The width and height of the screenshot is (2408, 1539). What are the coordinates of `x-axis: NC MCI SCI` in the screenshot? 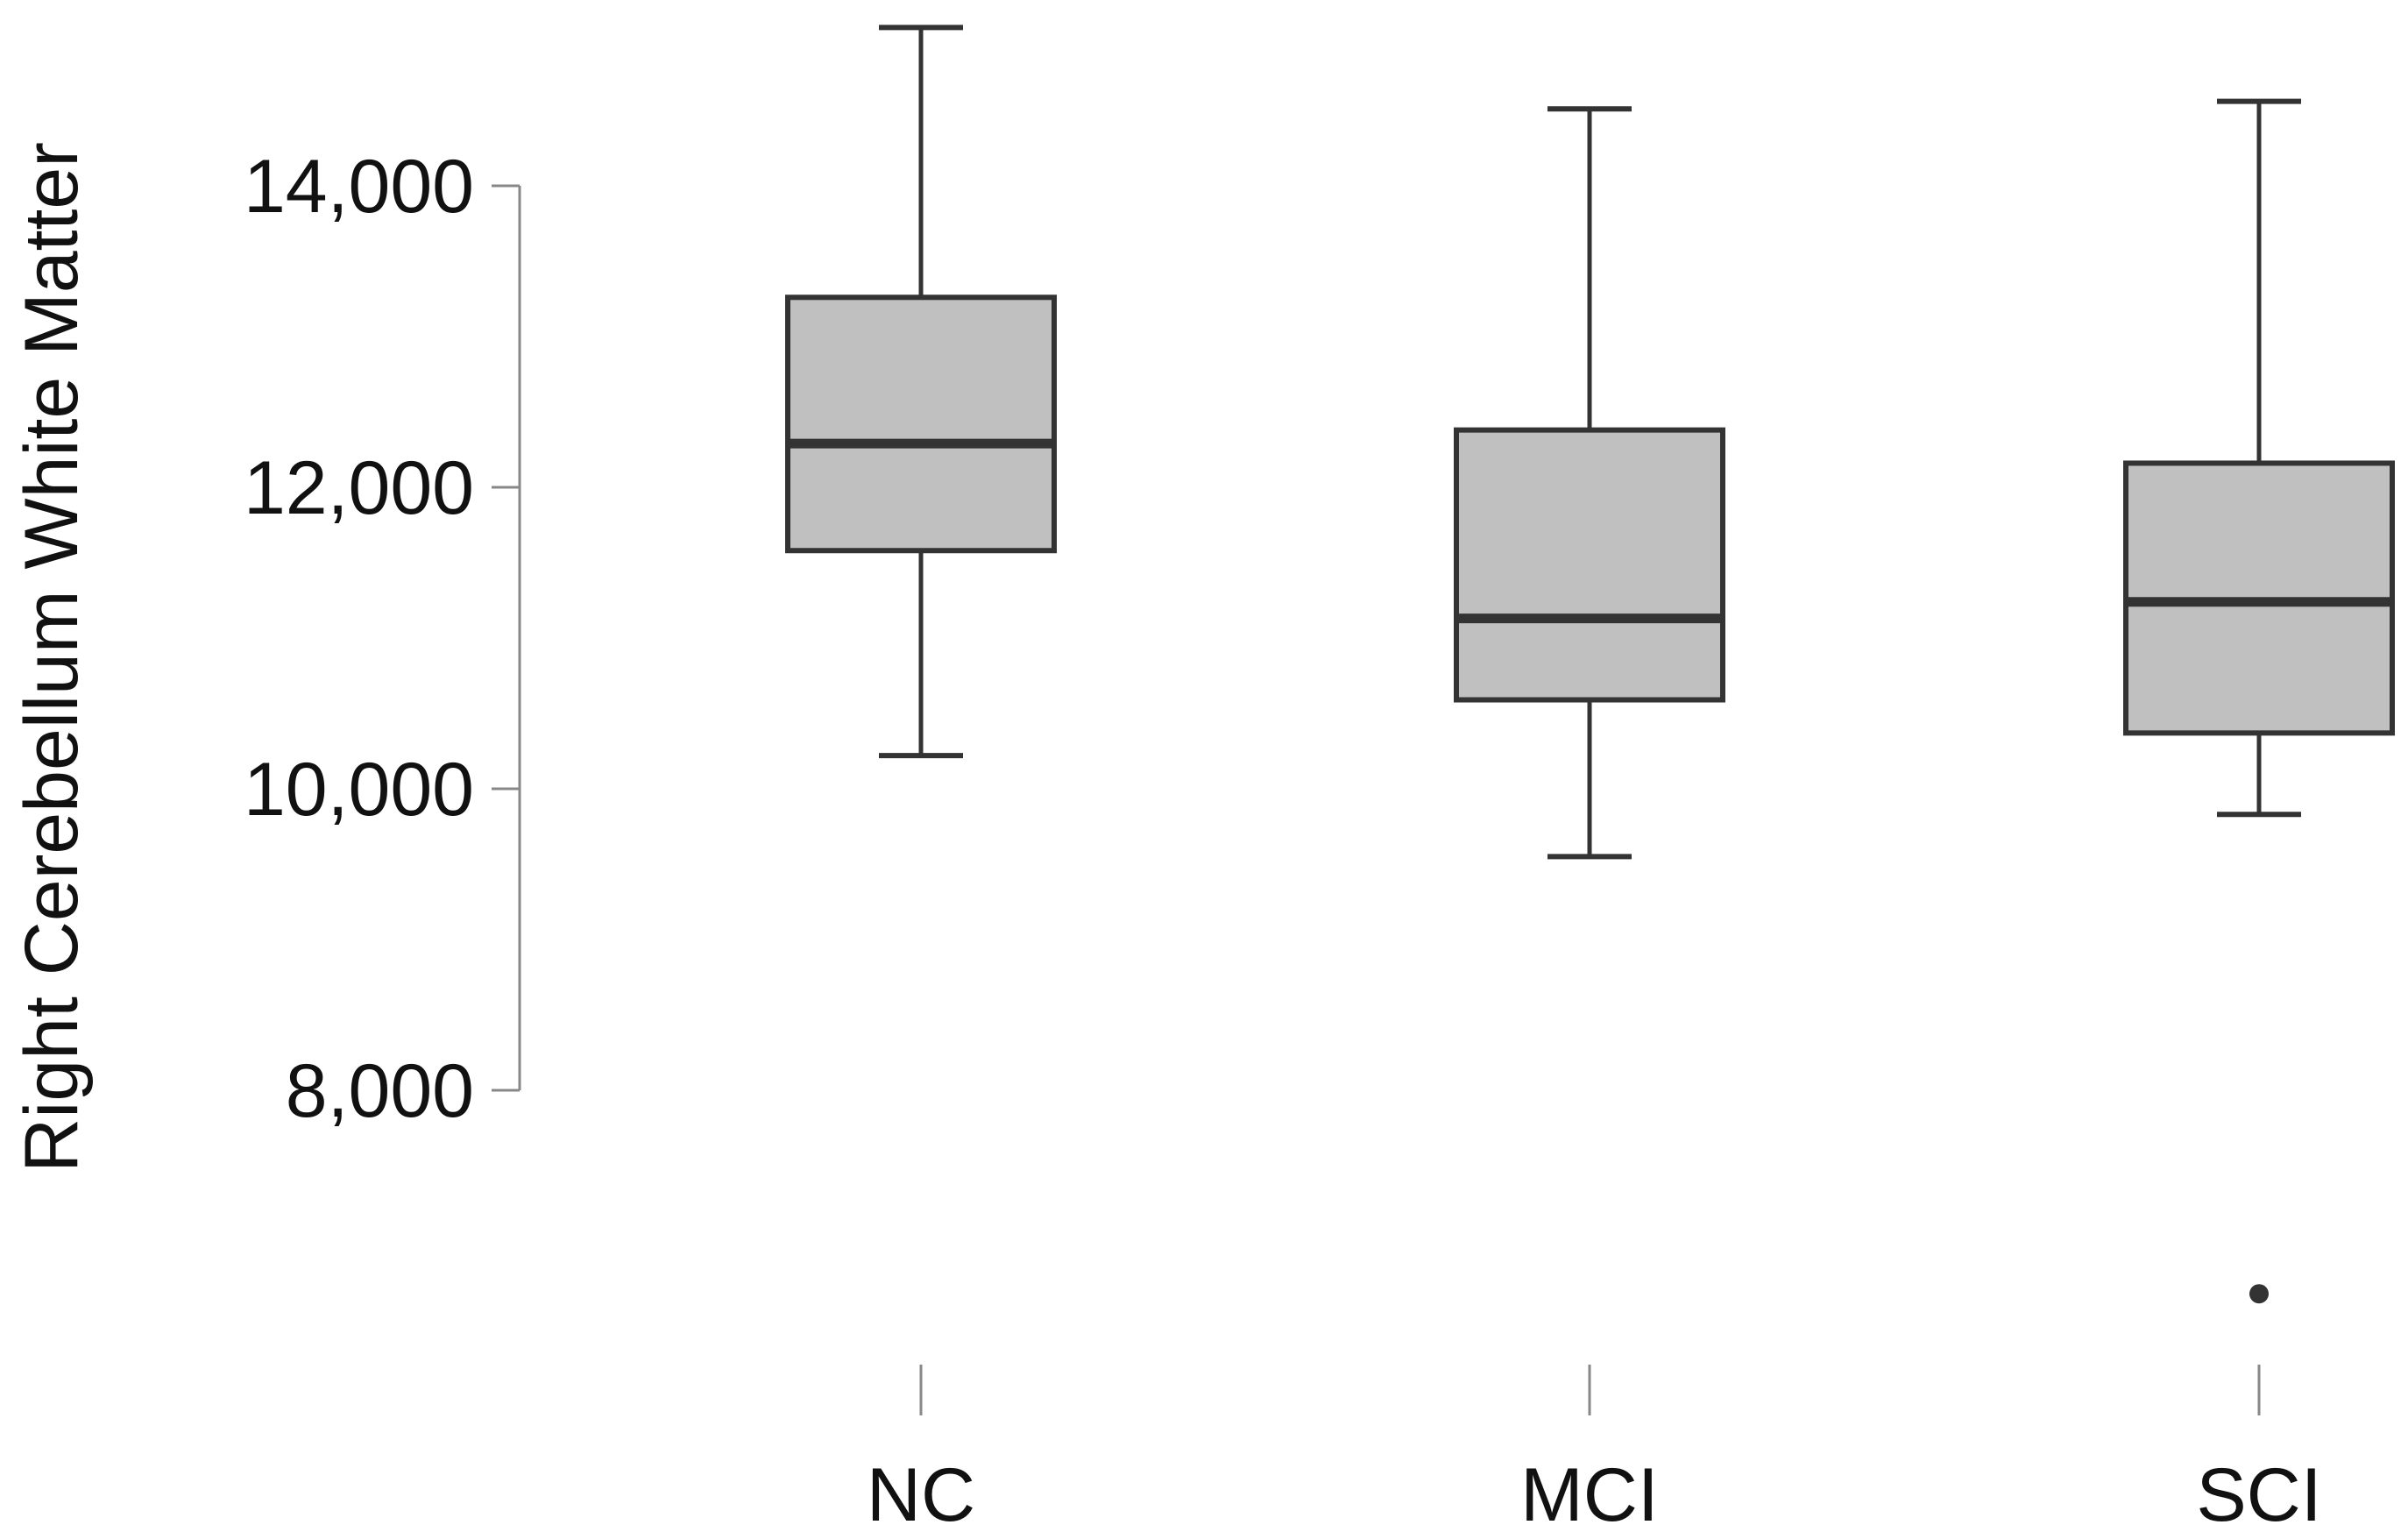 It's located at (1595, 1451).